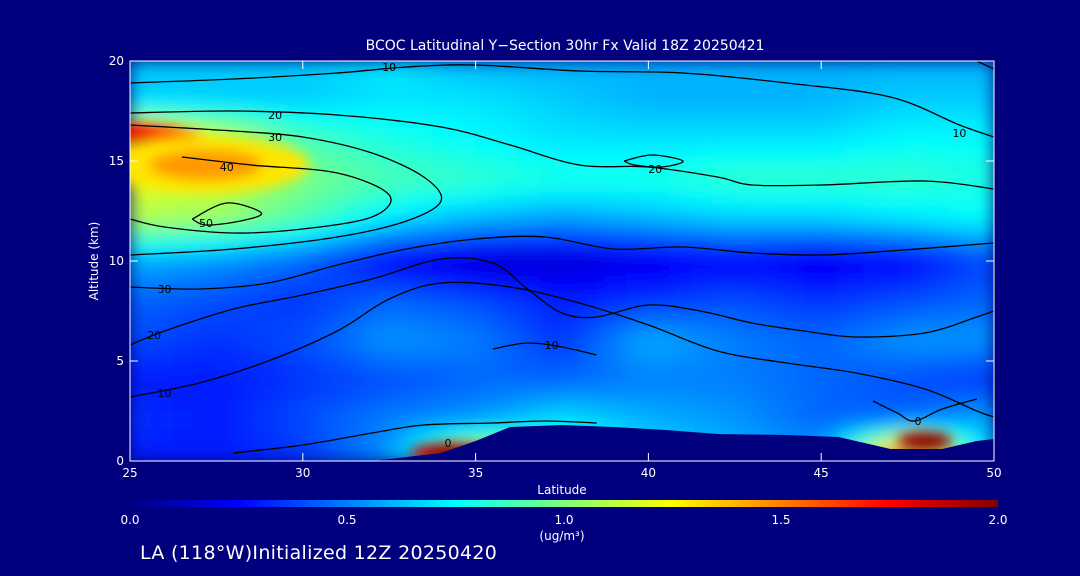 The height and width of the screenshot is (576, 1080). What do you see at coordinates (562, 101) in the screenshot?
I see `contour-line` at bounding box center [562, 101].